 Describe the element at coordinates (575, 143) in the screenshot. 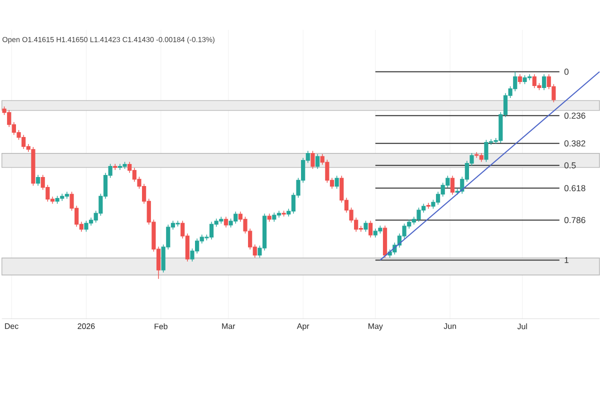

I see `annotation: 0.382` at that location.